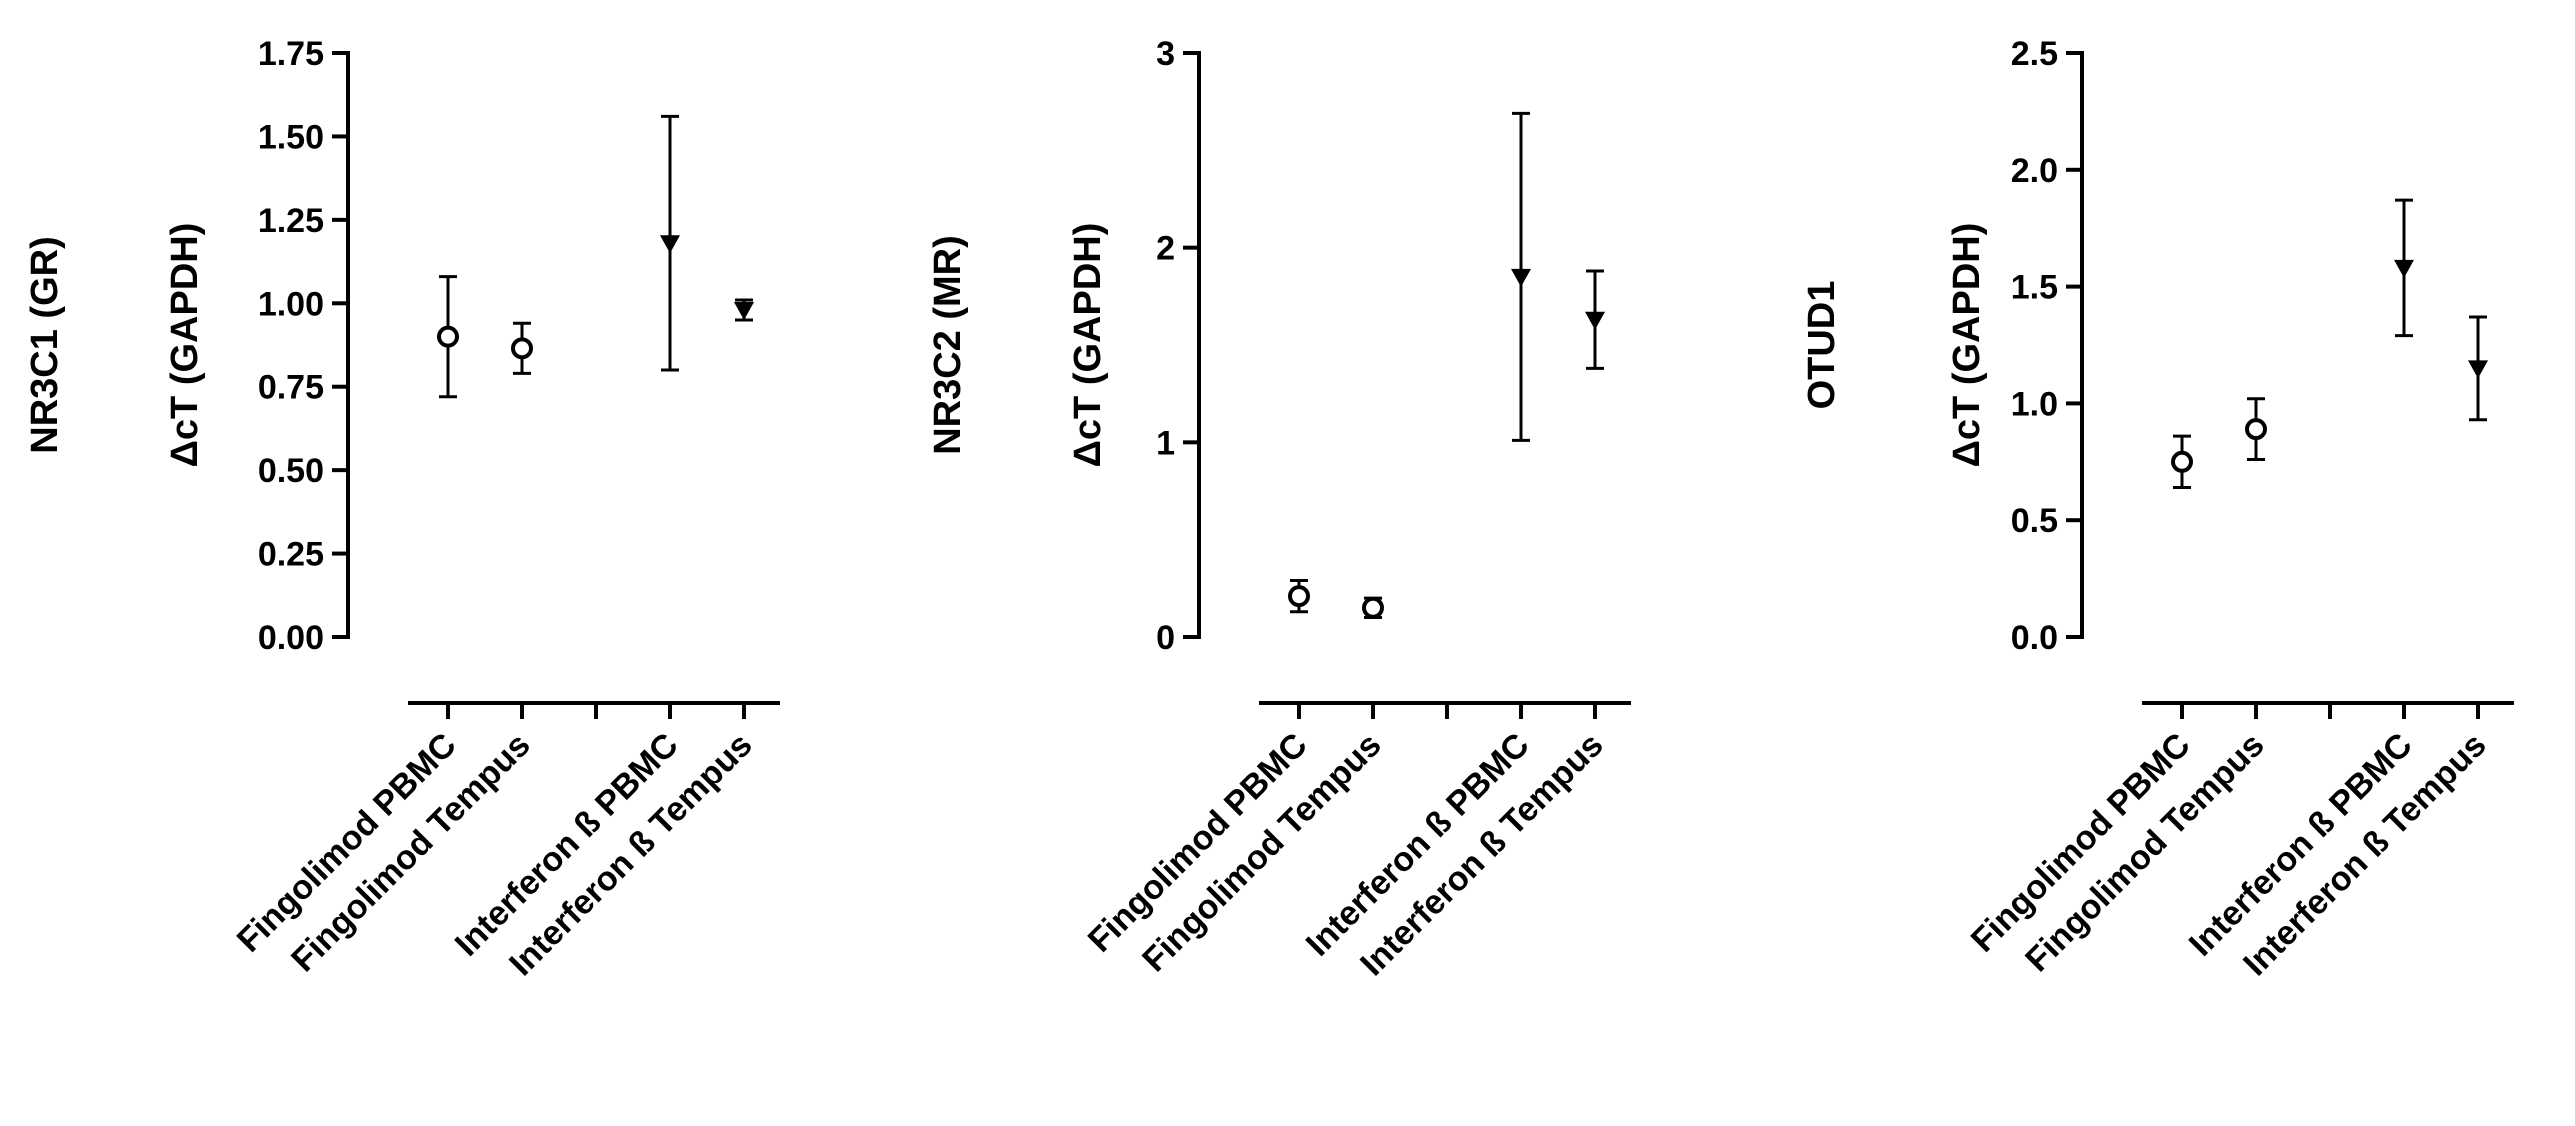  Describe the element at coordinates (1822, 345) in the screenshot. I see `y-axis-label: OTUD1` at that location.